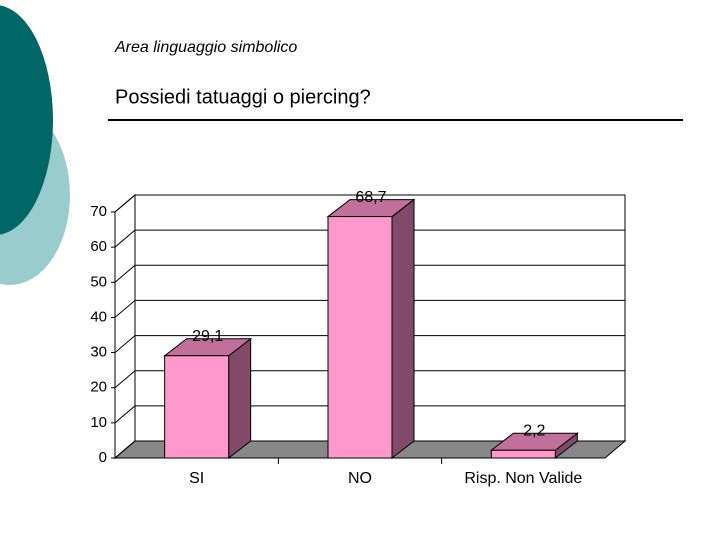 The height and width of the screenshot is (540, 720). Describe the element at coordinates (98, 352) in the screenshot. I see `y-tick-label: 30` at that location.